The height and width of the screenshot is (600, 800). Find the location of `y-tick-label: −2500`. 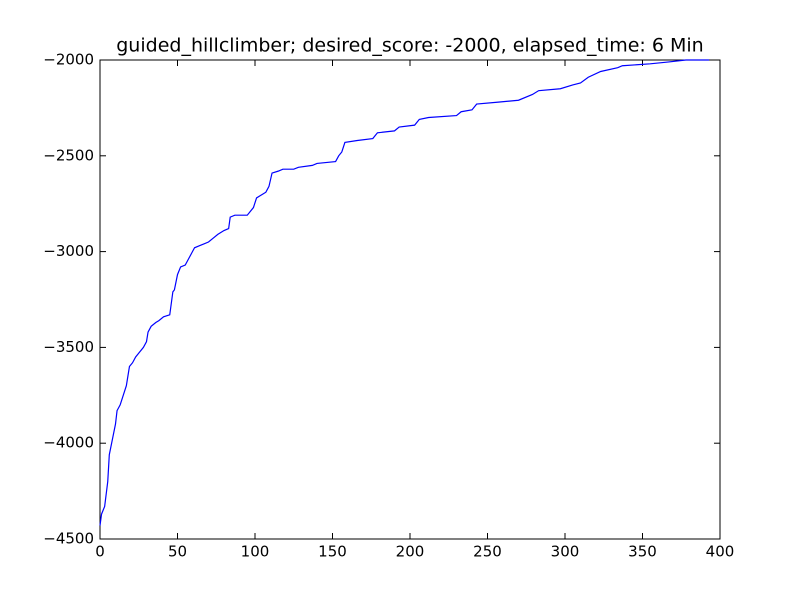

y-tick-label: −2500 is located at coordinates (68, 155).